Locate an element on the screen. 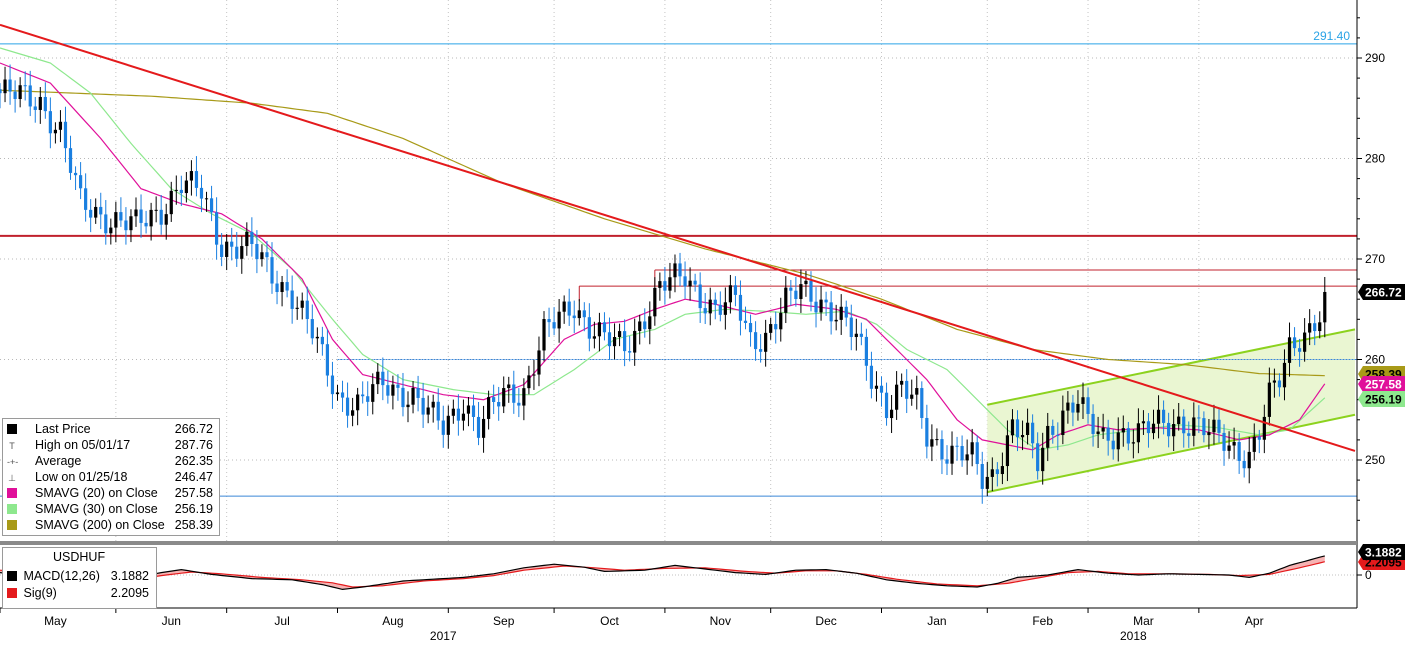 This screenshot has height=646, width=1405. macd-tag-bg is located at coordinates (1381, 552).